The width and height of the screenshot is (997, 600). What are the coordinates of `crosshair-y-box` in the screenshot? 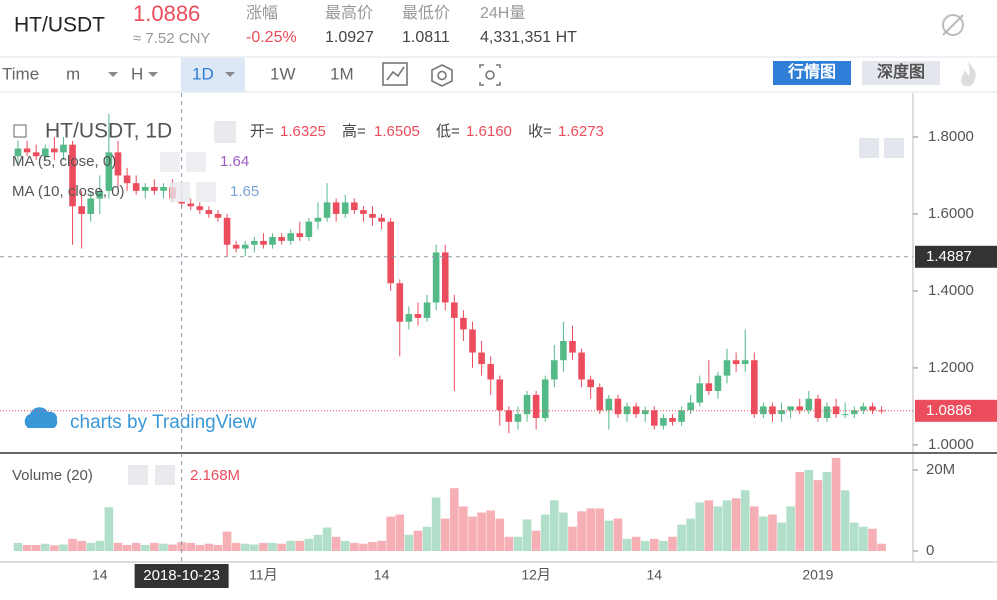 It's located at (956, 256).